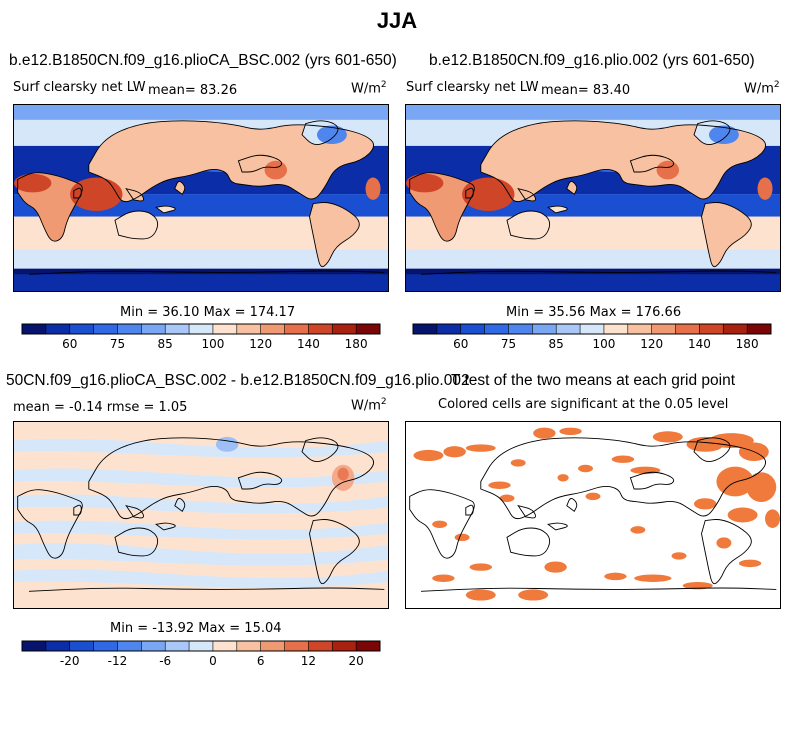 The image size is (794, 733). I want to click on panel-1-units: W/m2, so click(369, 88).